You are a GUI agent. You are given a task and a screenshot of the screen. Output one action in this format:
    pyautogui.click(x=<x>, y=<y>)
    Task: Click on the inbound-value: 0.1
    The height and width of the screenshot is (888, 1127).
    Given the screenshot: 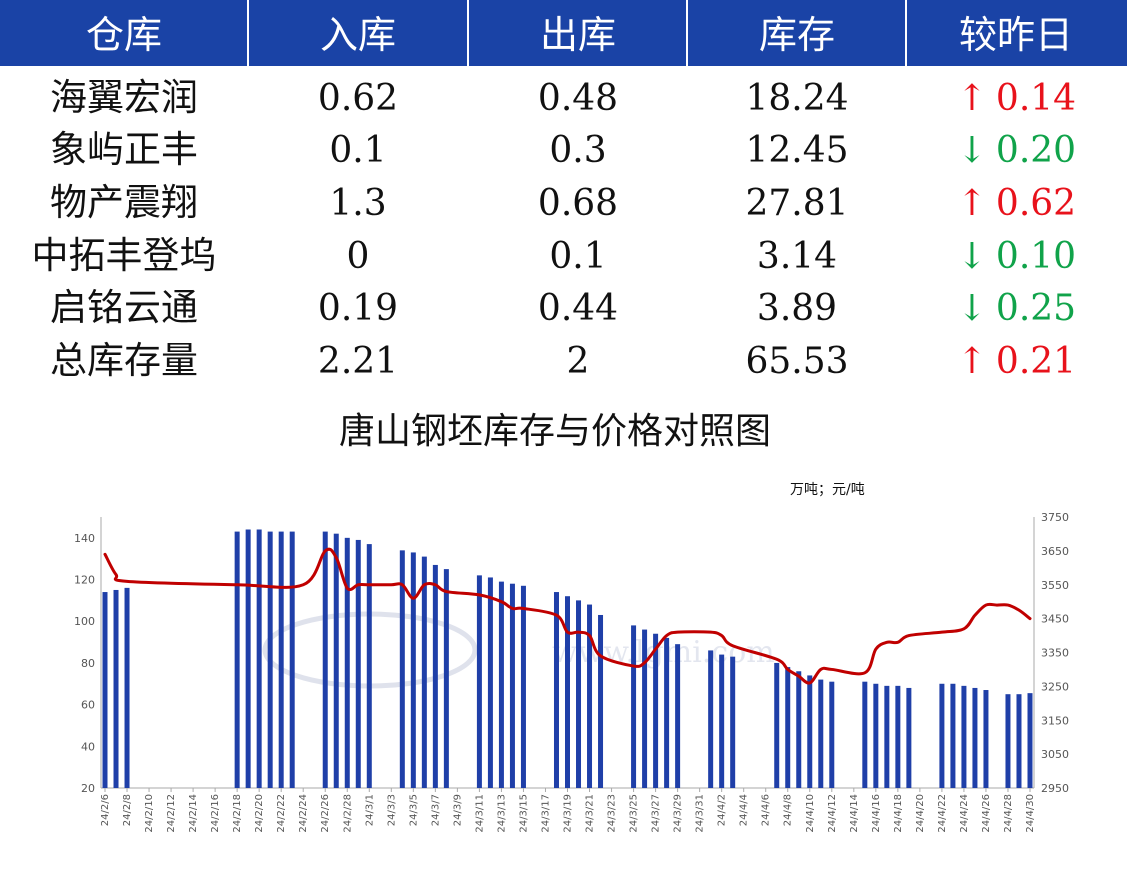 What is the action you would take?
    pyautogui.click(x=357, y=150)
    